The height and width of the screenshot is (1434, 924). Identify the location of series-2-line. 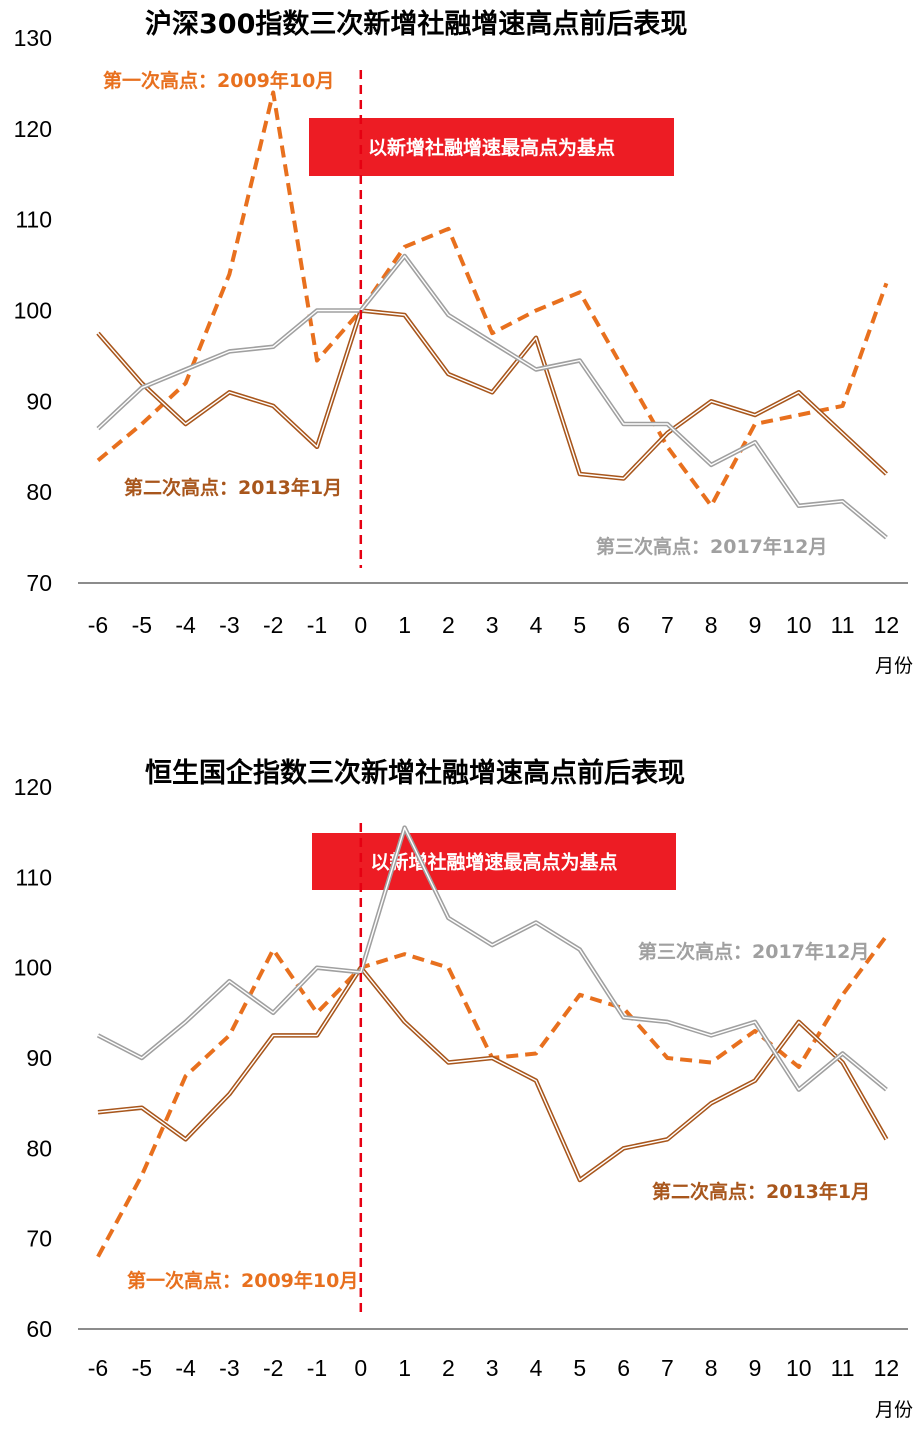
(493, 1074).